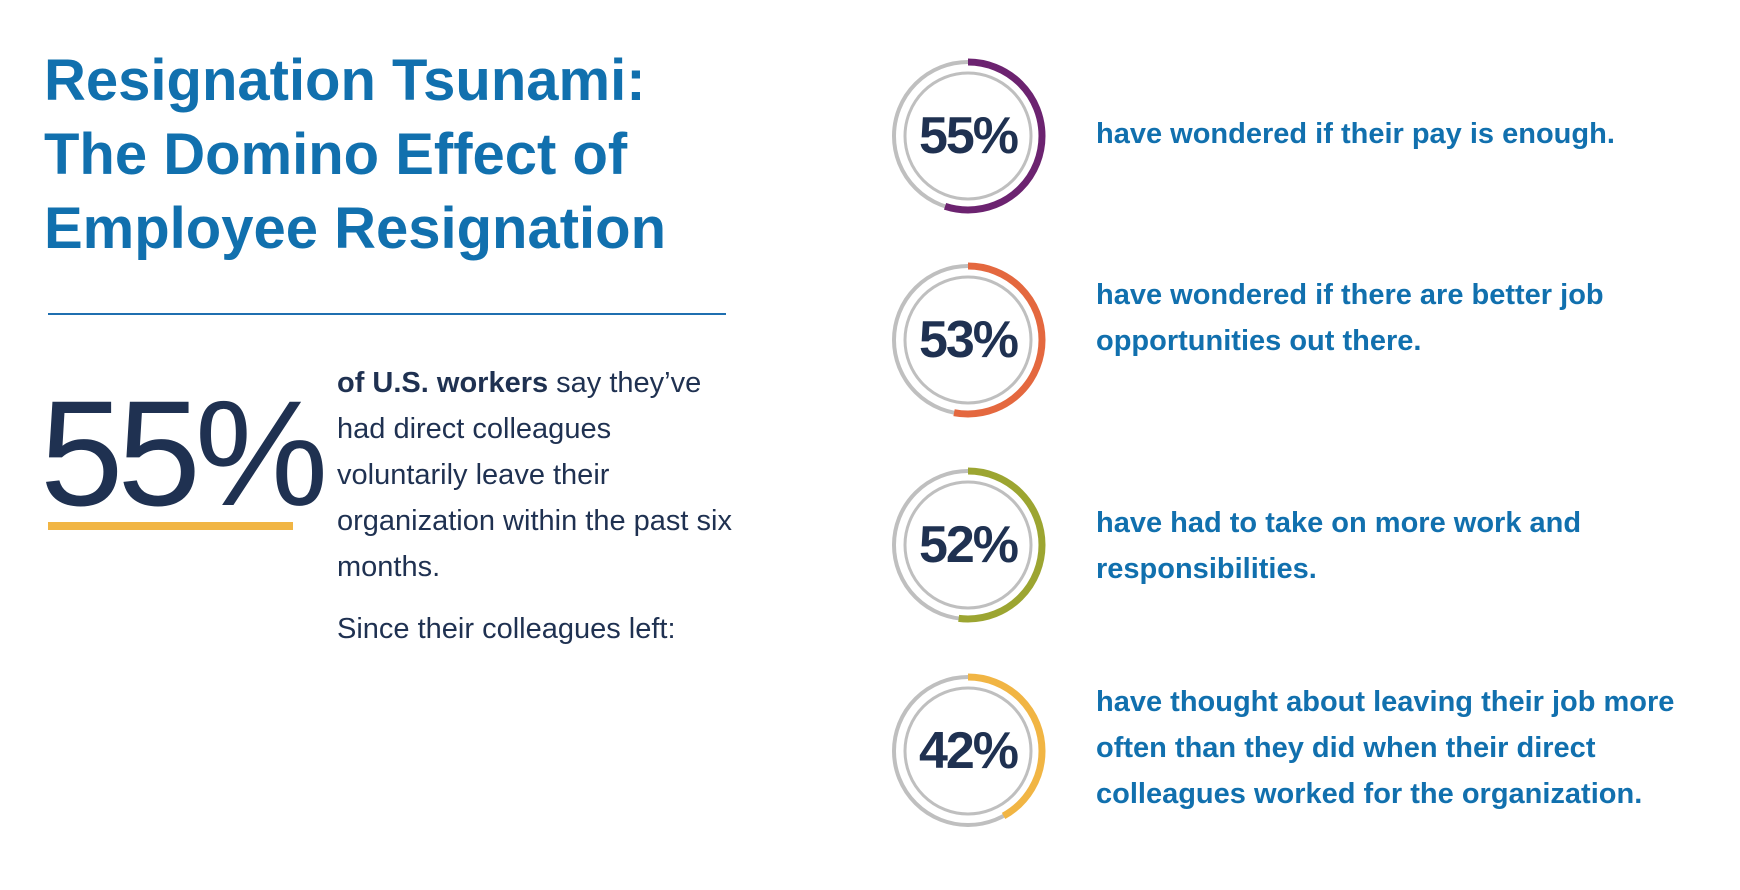 Image resolution: width=1740 pixels, height=890 pixels. Describe the element at coordinates (387, 314) in the screenshot. I see `title-divider` at that location.